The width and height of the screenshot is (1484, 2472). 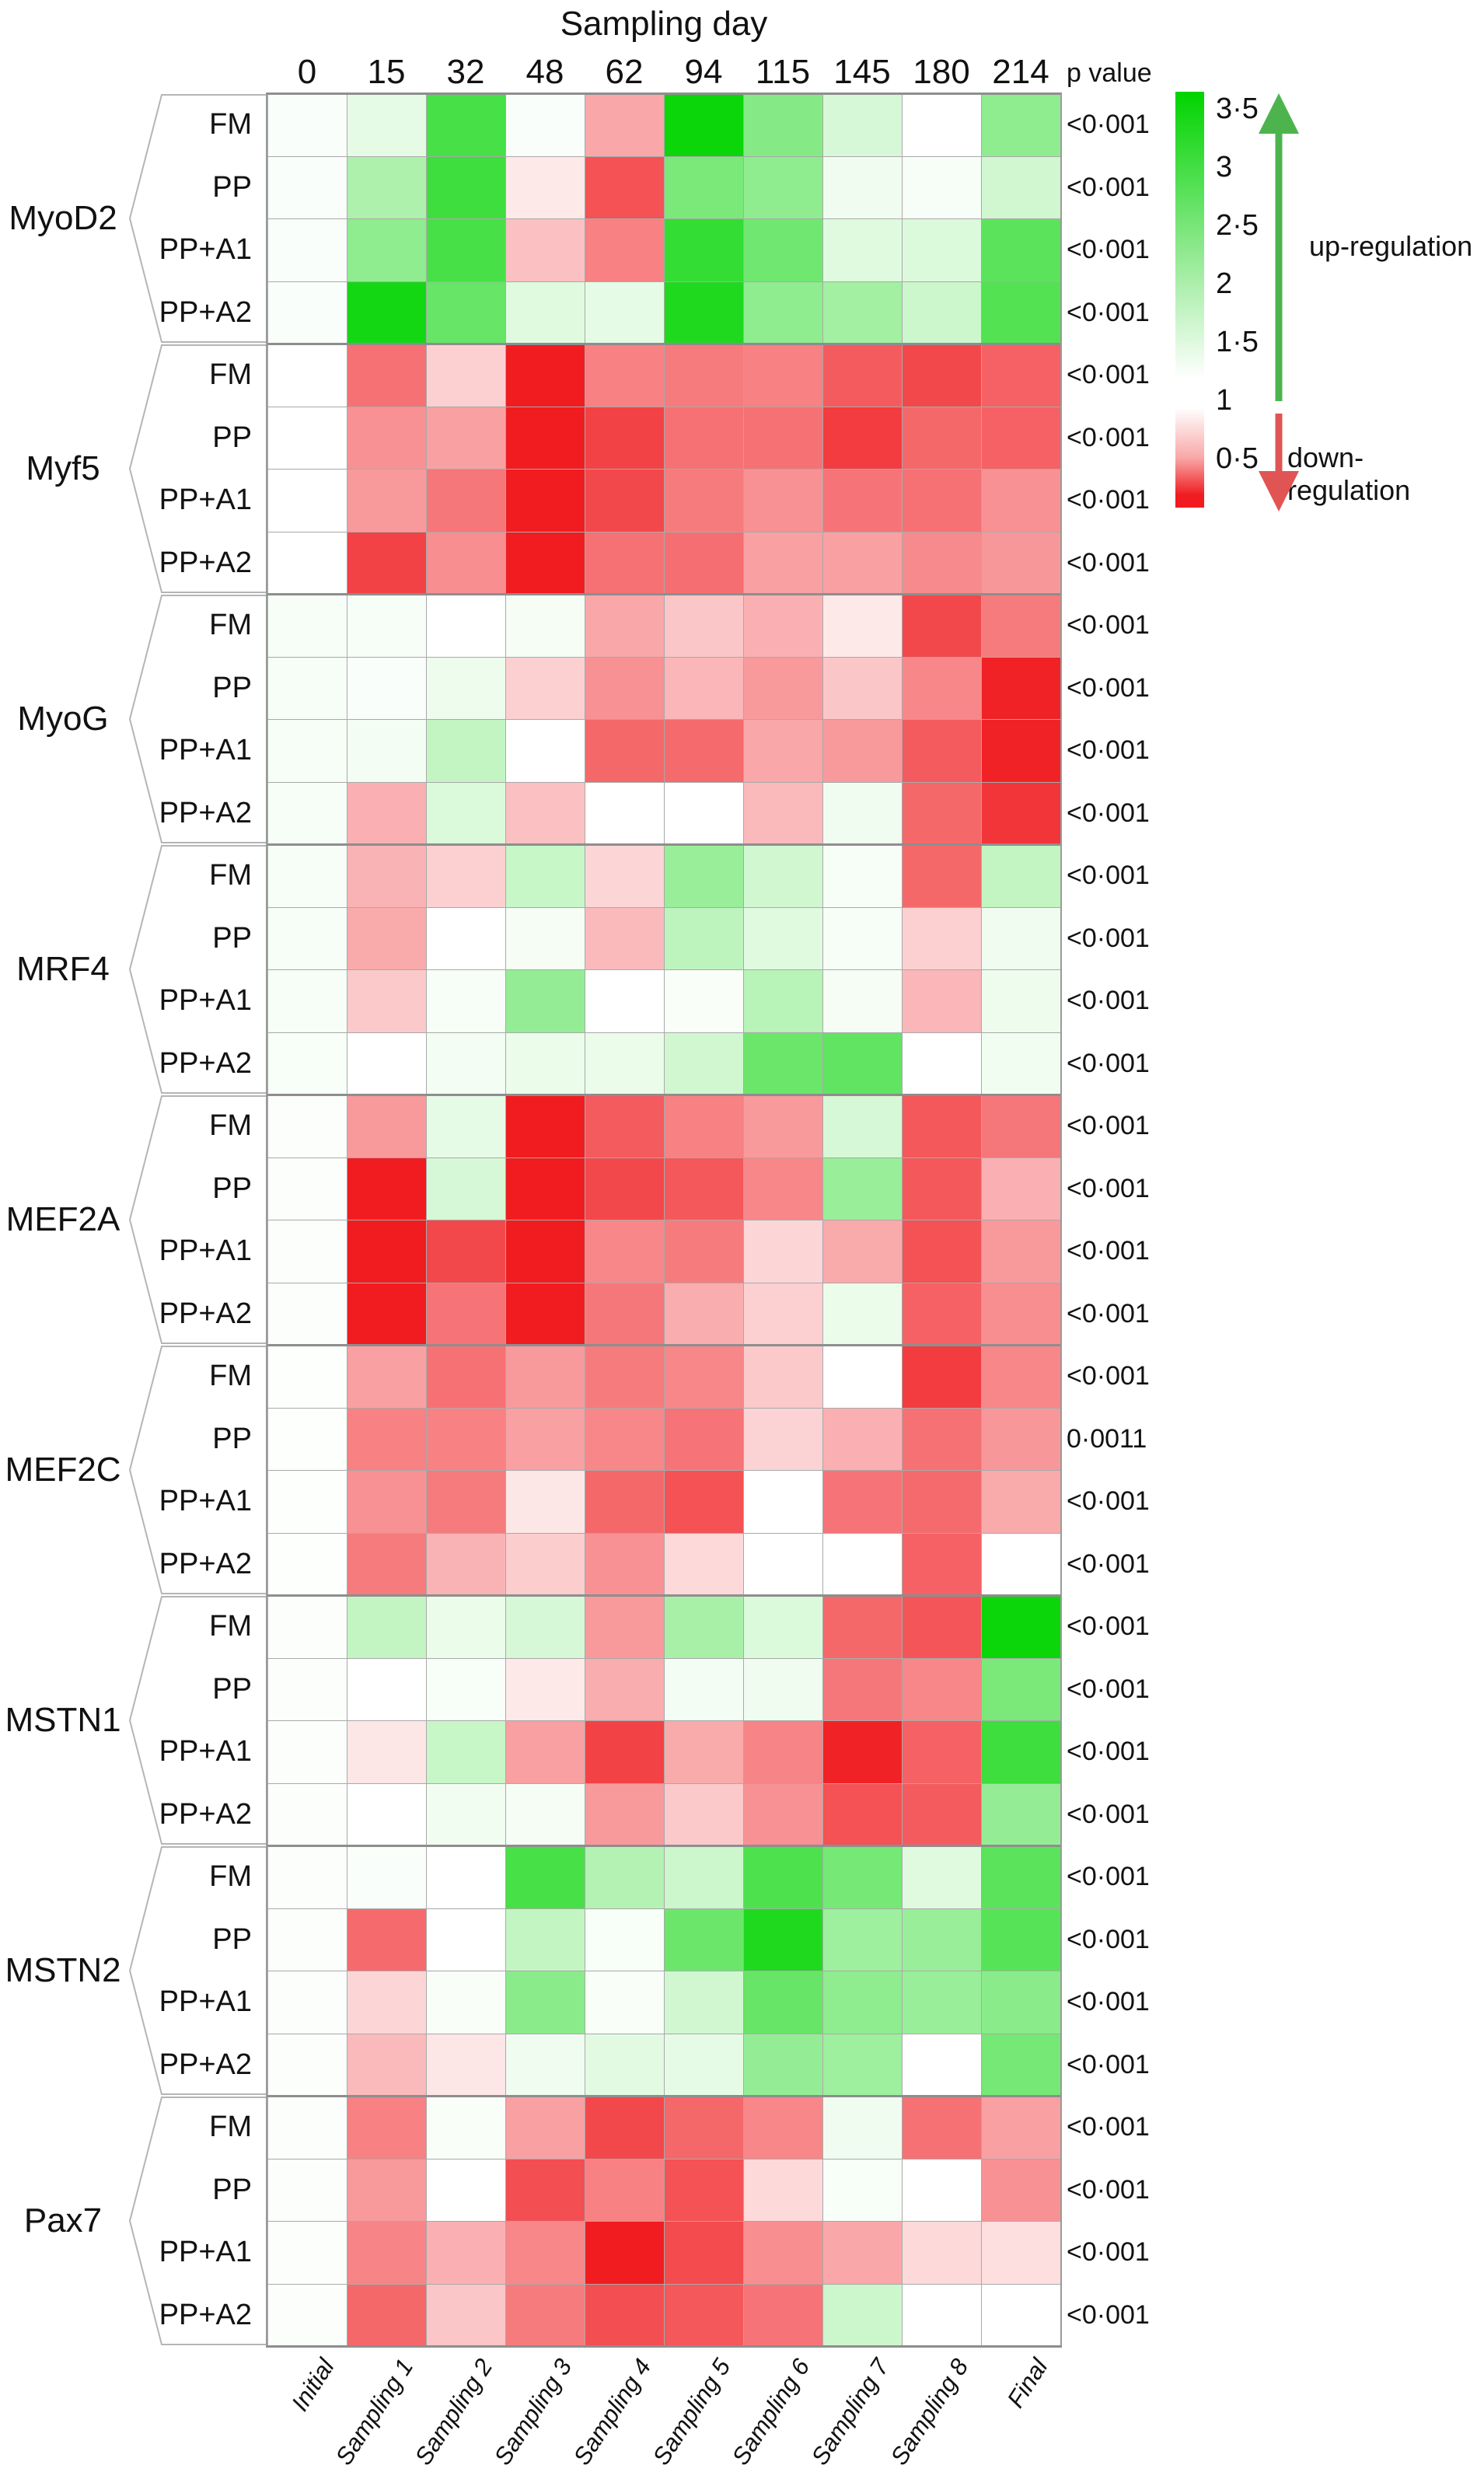 I want to click on colorbar-tick-label: 1·5, so click(x=1237, y=342).